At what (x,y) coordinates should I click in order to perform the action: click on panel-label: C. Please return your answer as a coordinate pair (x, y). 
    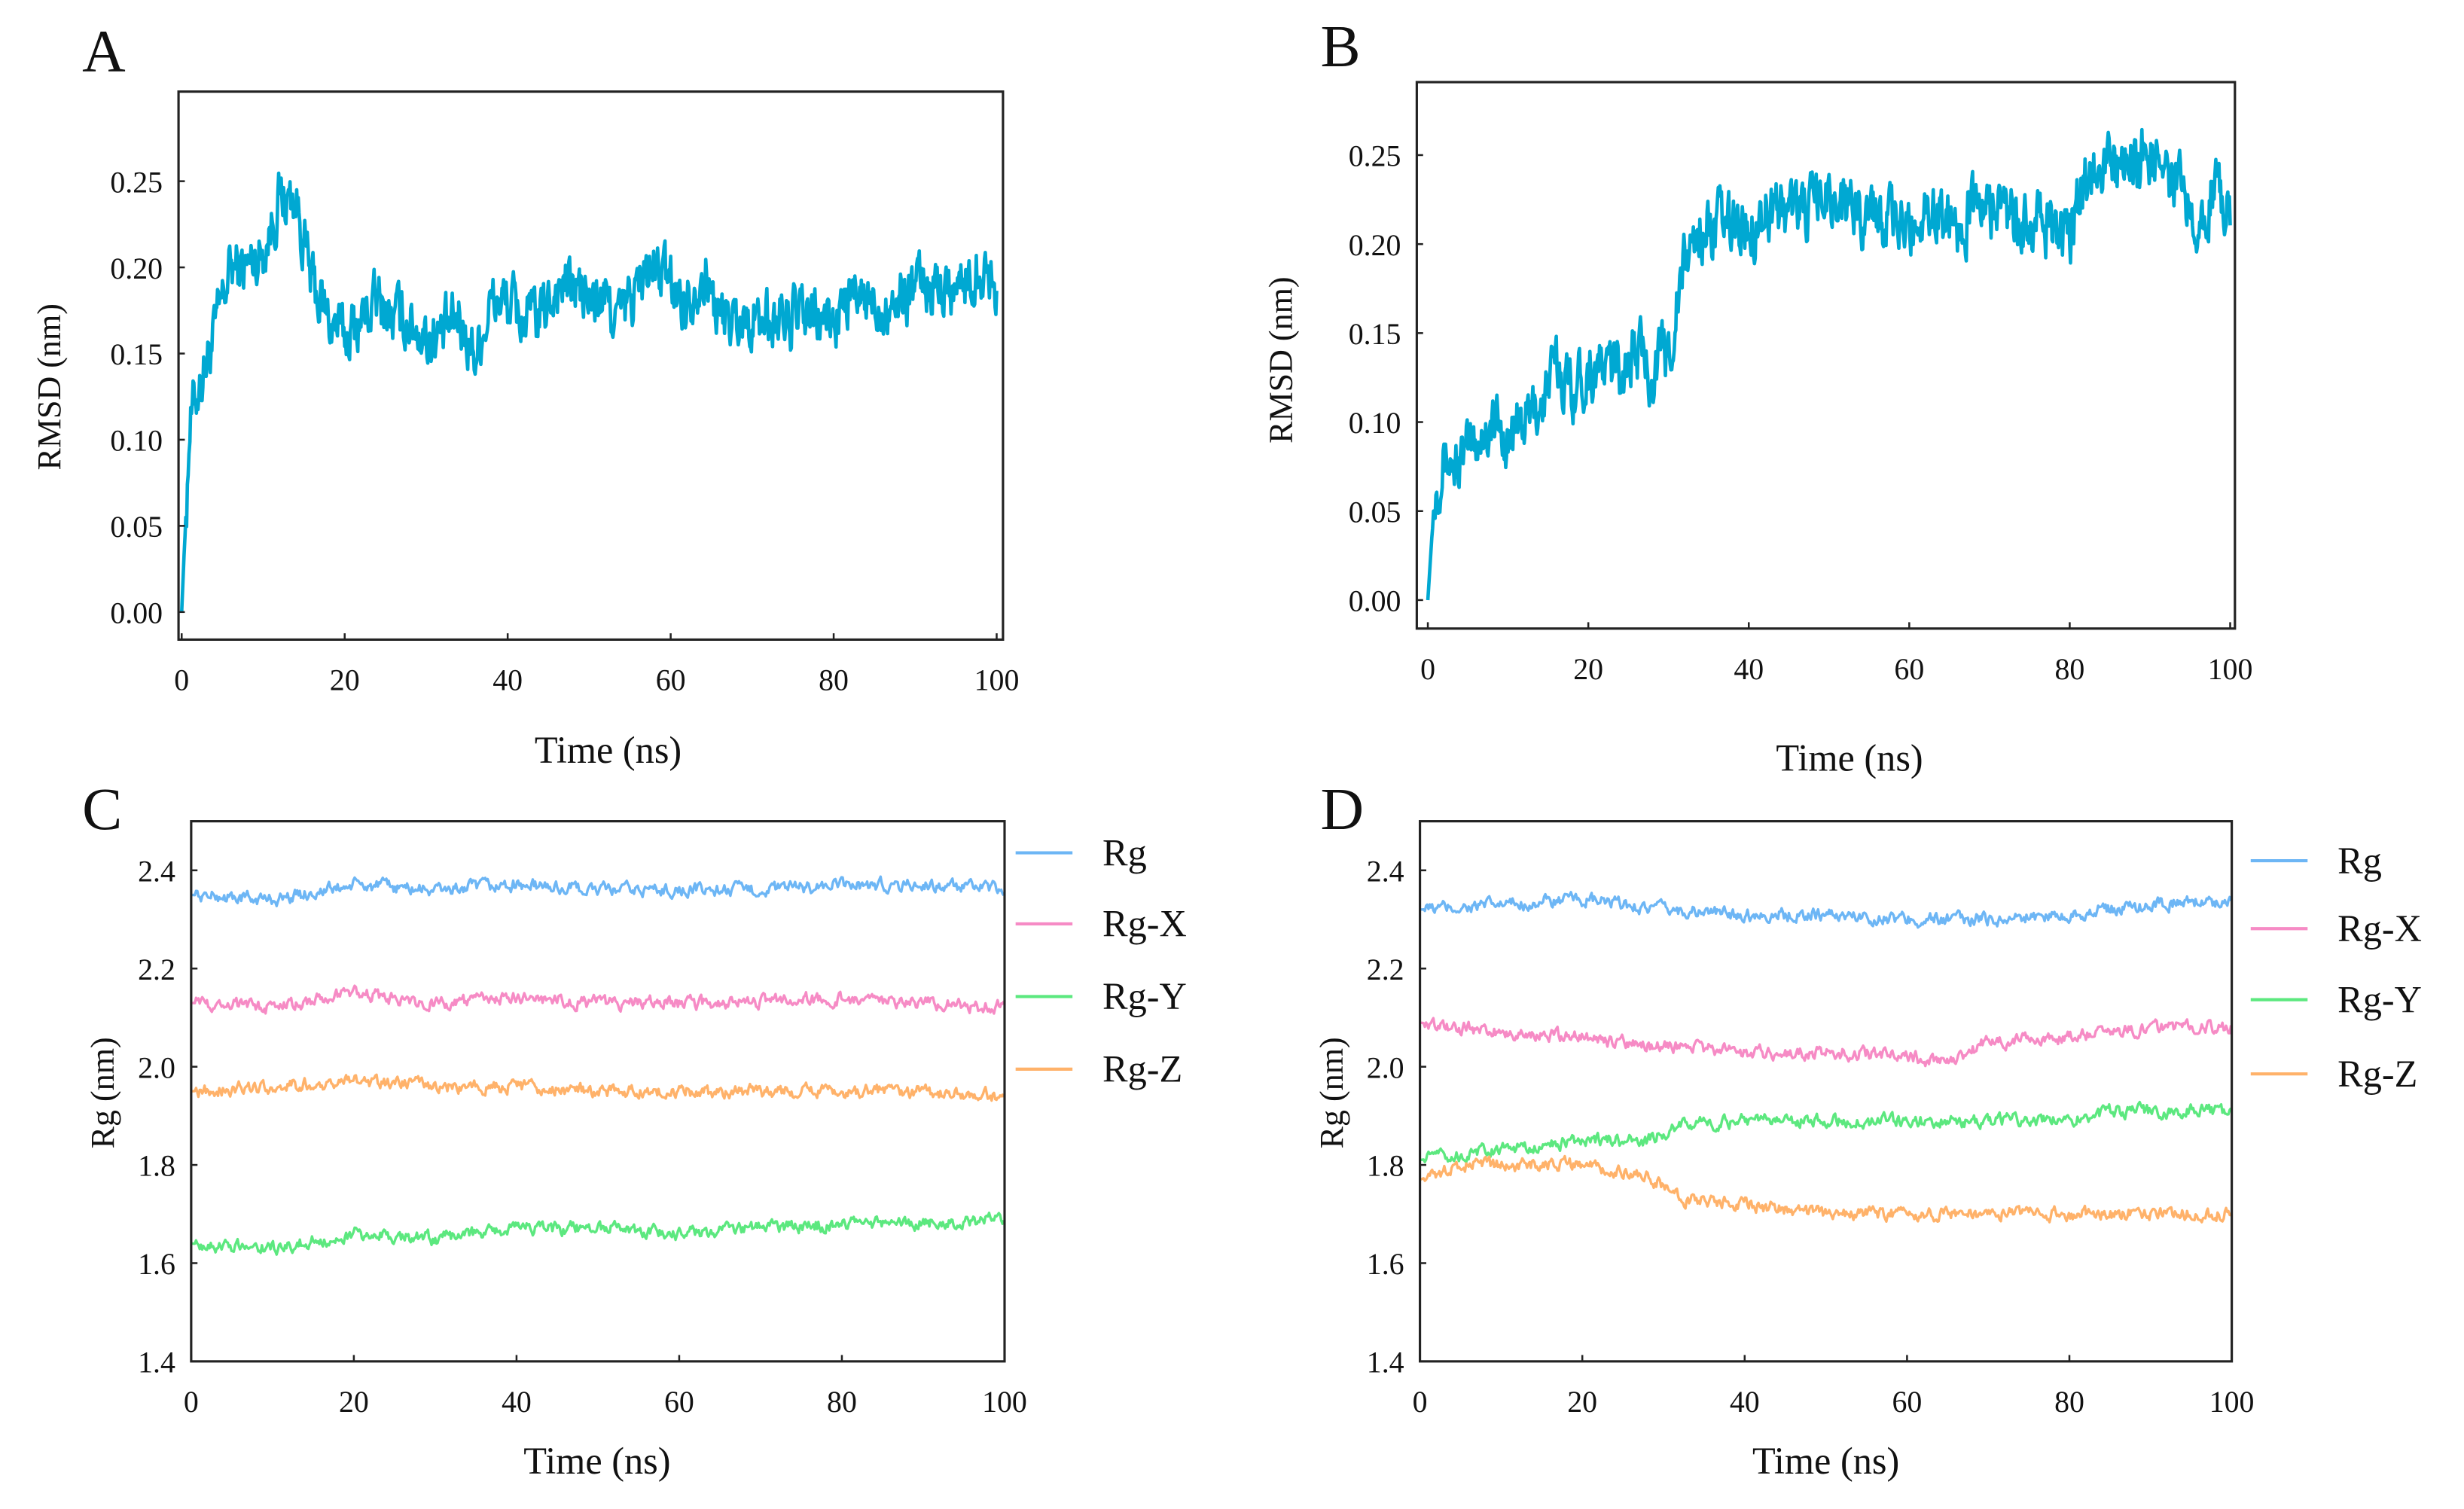
    Looking at the image, I should click on (102, 809).